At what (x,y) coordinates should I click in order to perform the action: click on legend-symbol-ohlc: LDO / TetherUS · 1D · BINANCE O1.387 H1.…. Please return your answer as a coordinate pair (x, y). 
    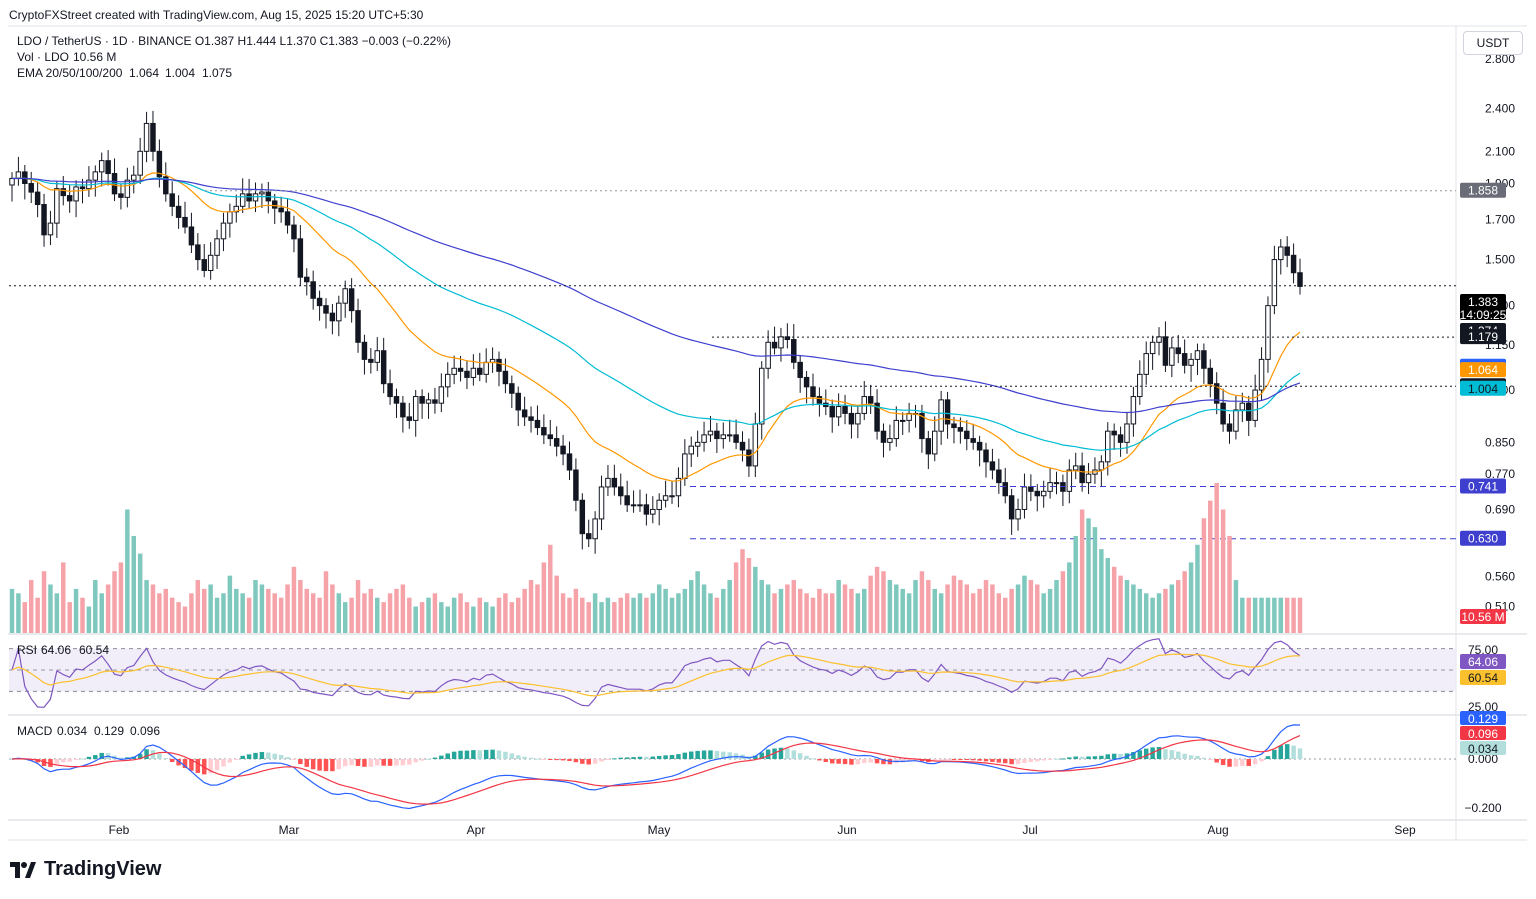
    Looking at the image, I should click on (234, 41).